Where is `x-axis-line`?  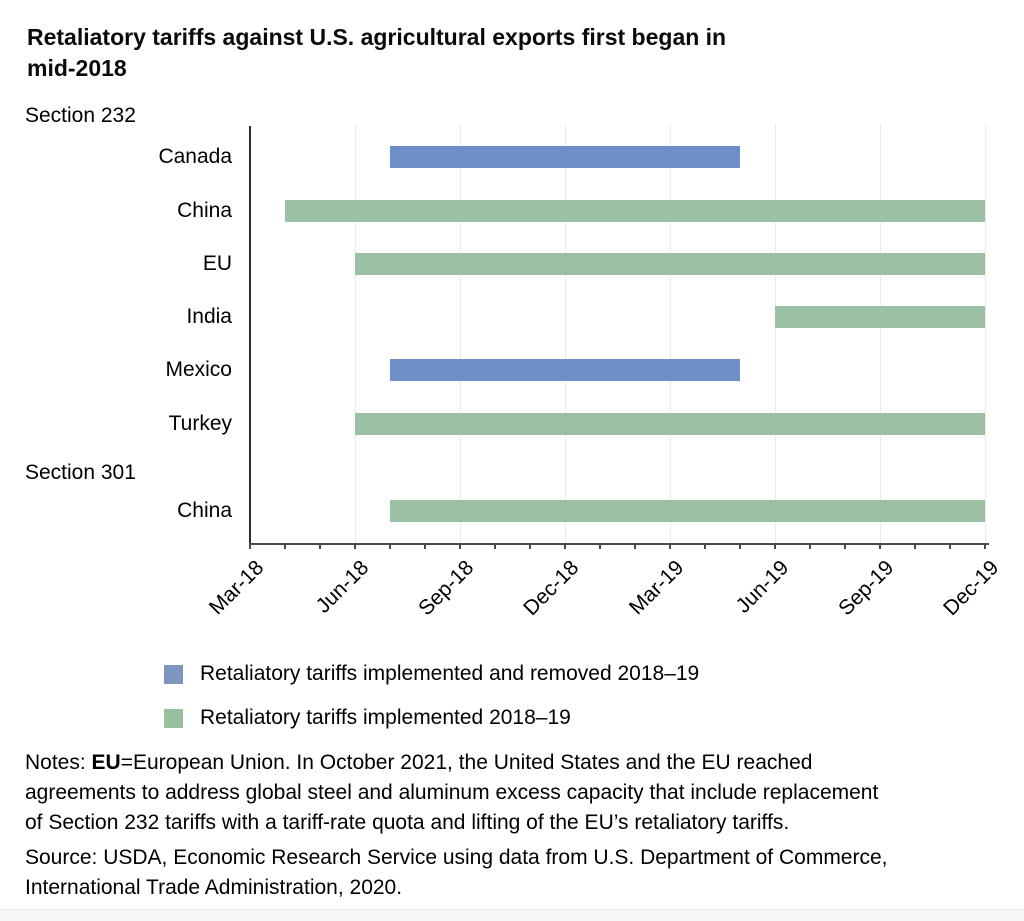 x-axis-line is located at coordinates (619, 544).